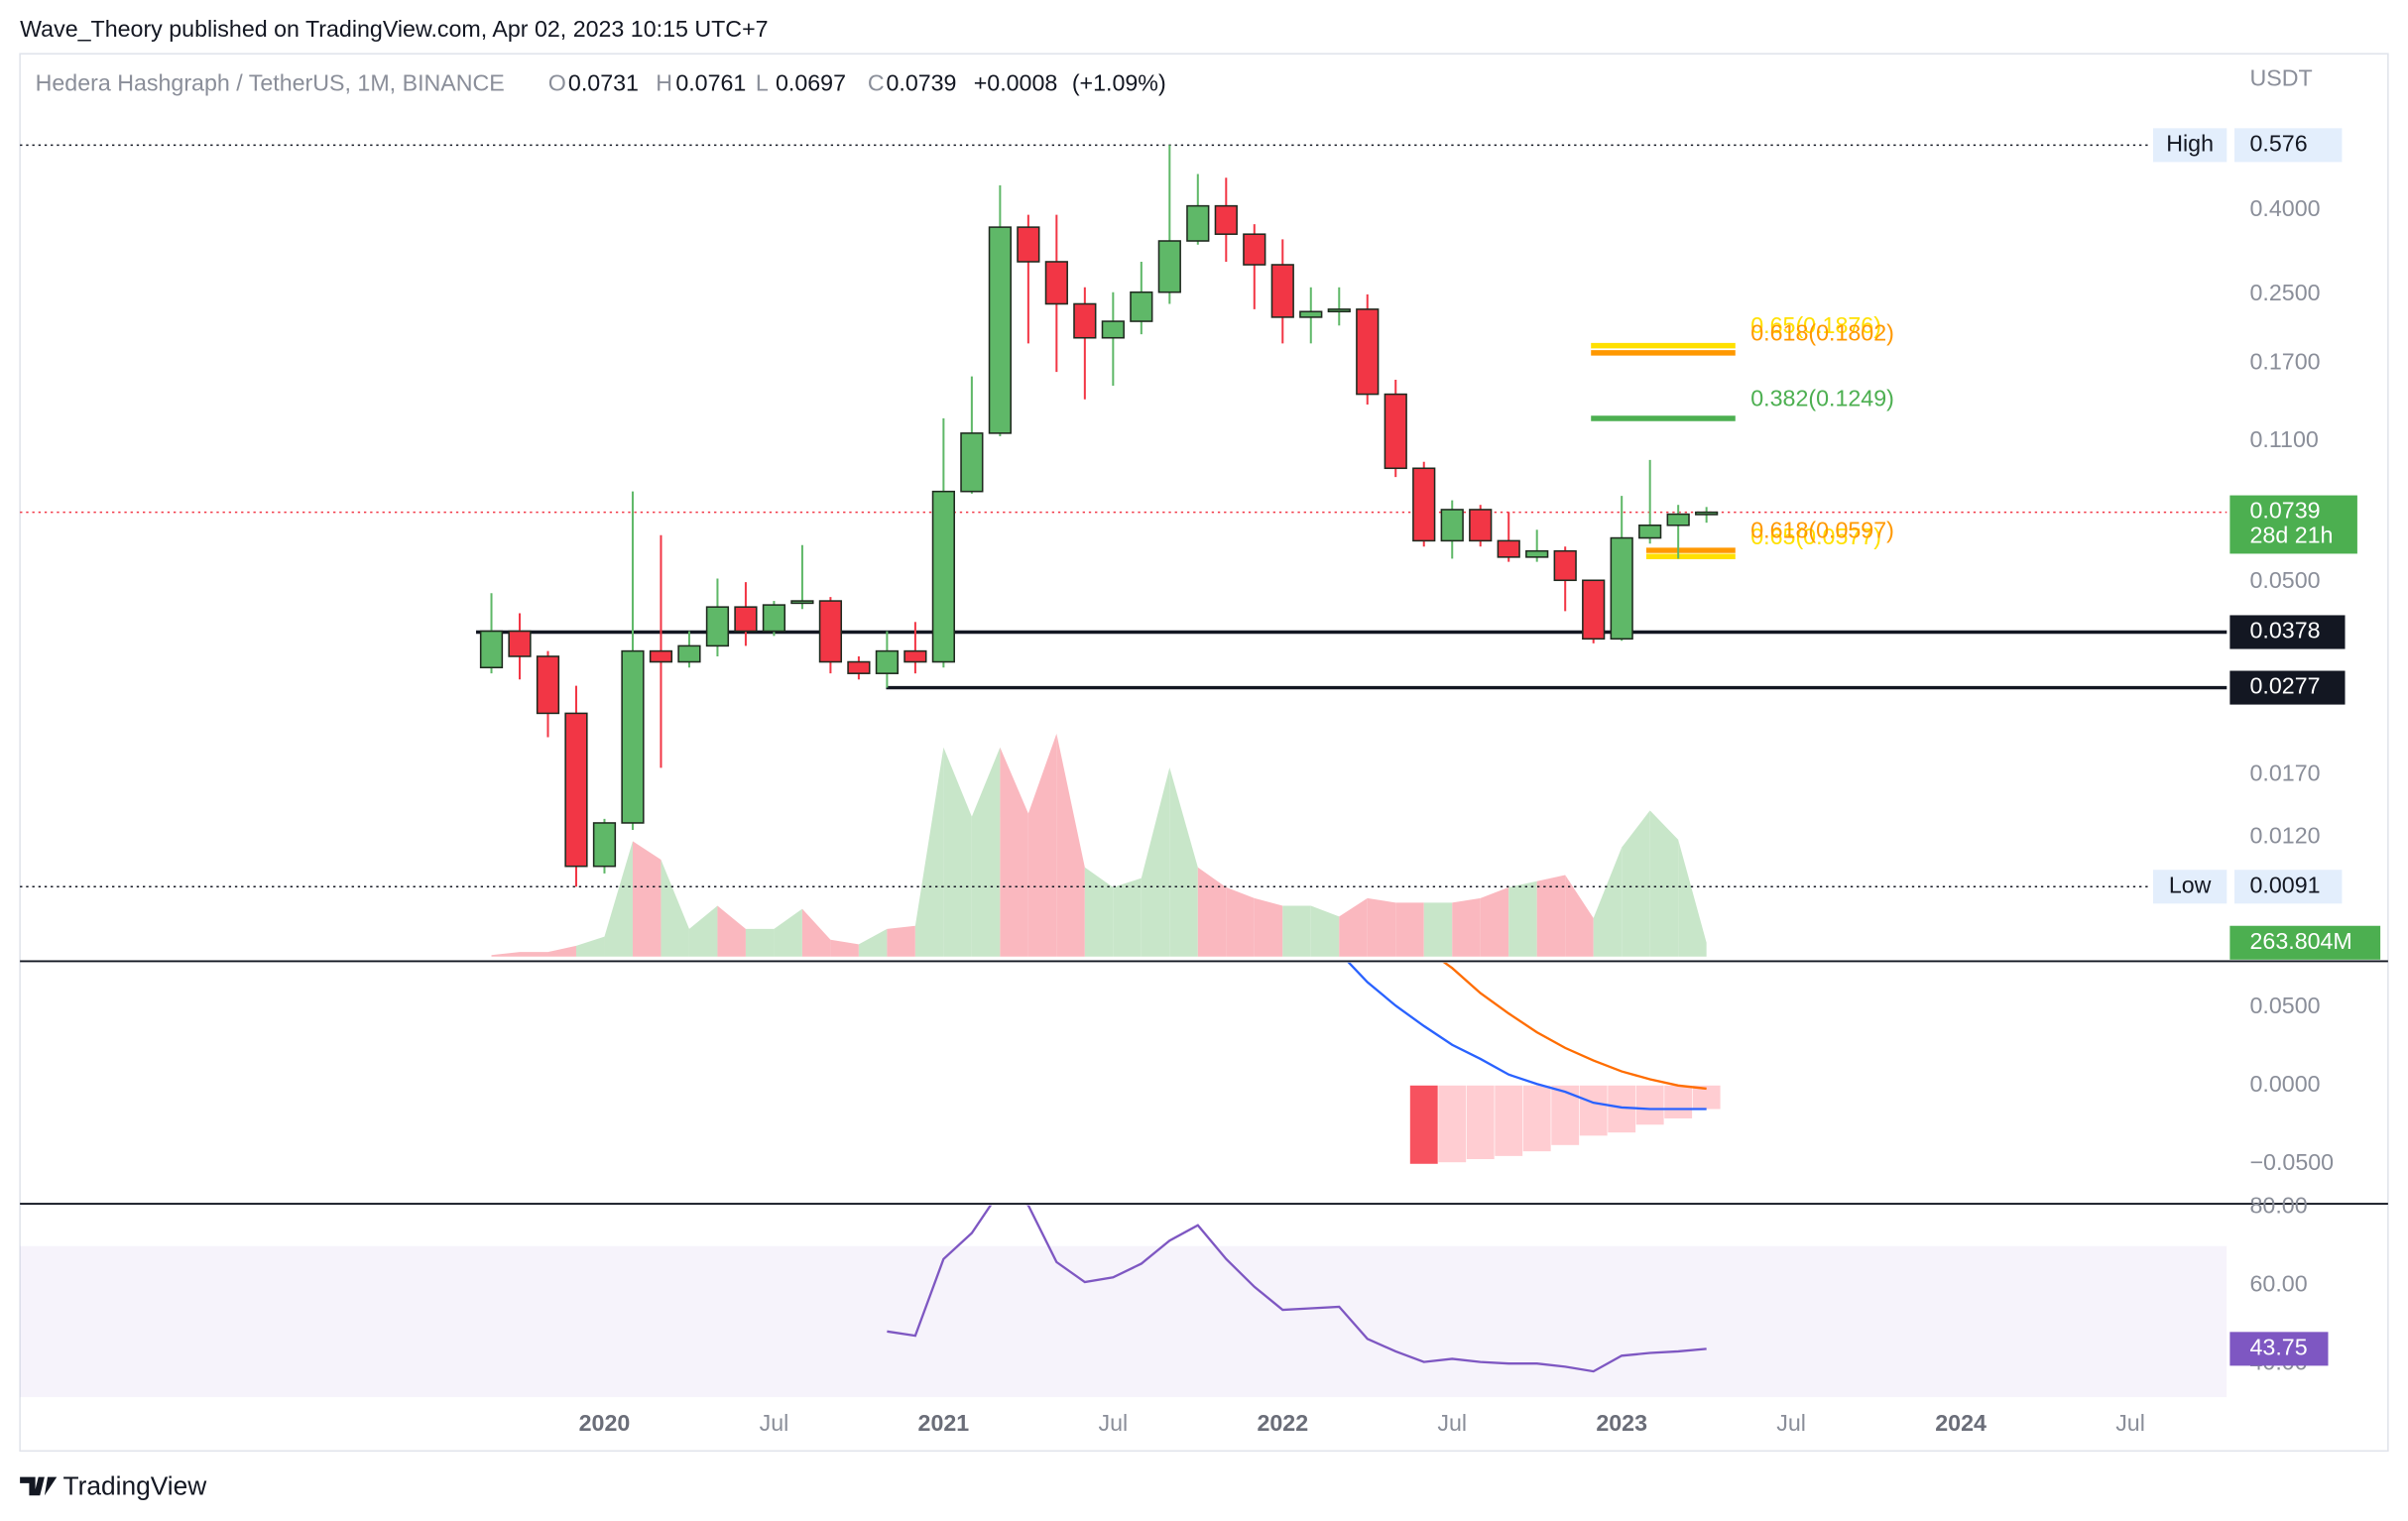  I want to click on ohlc-key: H, so click(664, 82).